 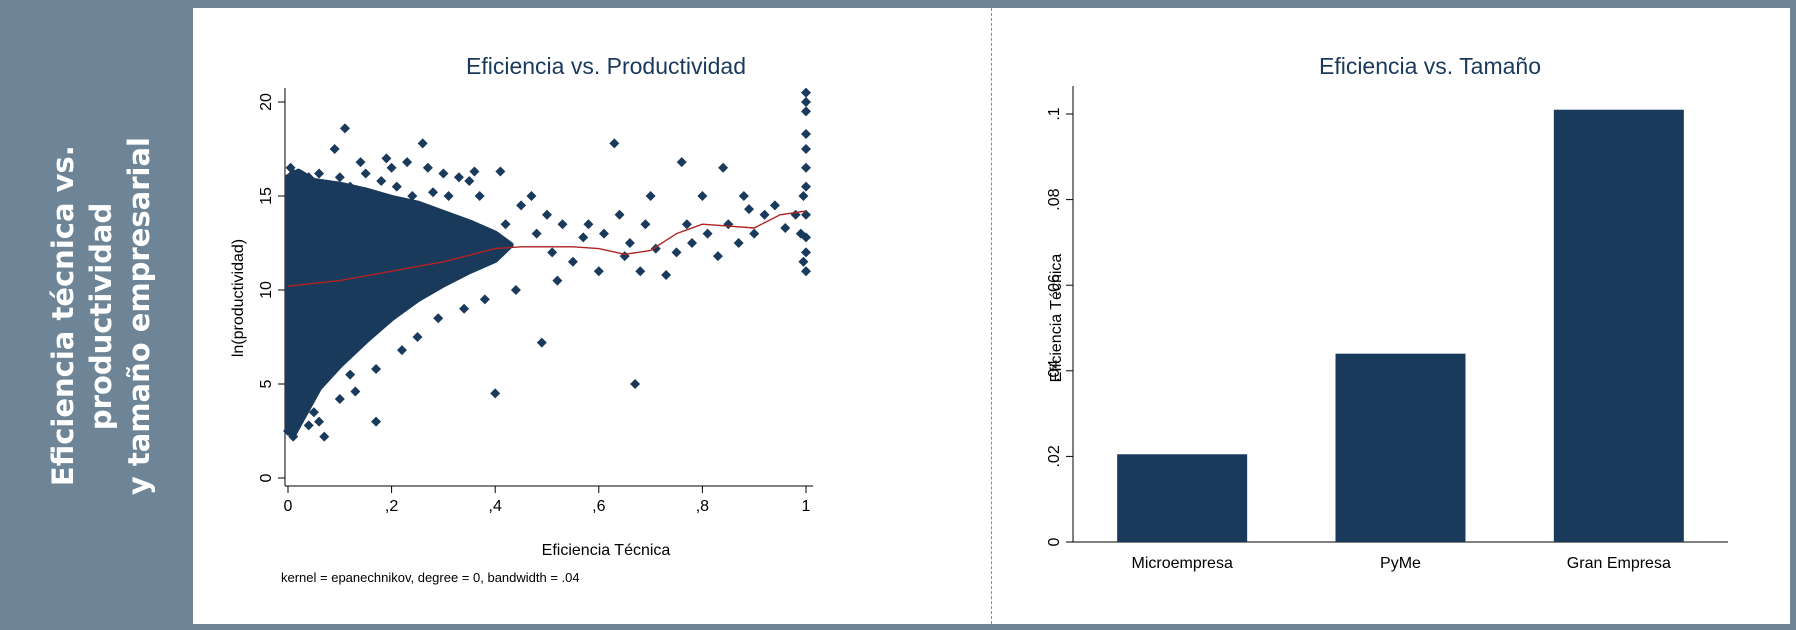 What do you see at coordinates (391, 506) in the screenshot?
I see `scatter-x-tick-label: ,2` at bounding box center [391, 506].